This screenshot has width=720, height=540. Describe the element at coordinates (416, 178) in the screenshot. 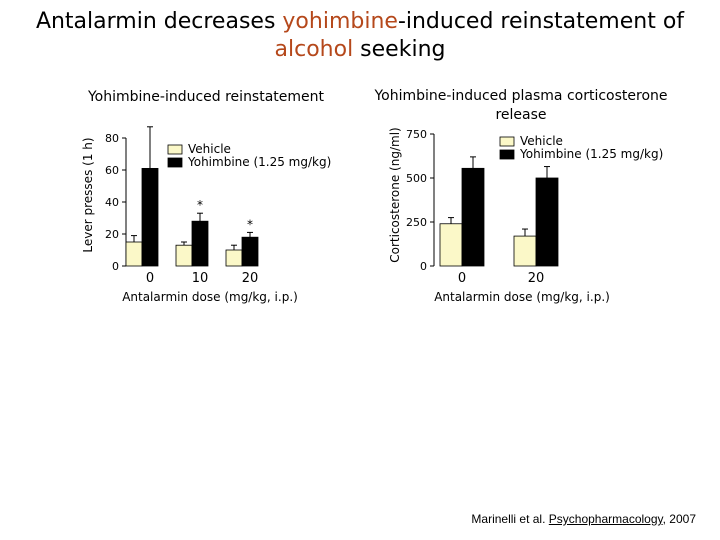

I see `y-tick-label: 500` at that location.